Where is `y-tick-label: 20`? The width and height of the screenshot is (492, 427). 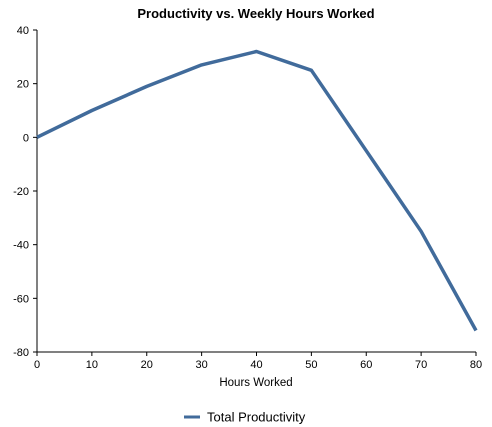
y-tick-label: 20 is located at coordinates (23, 85).